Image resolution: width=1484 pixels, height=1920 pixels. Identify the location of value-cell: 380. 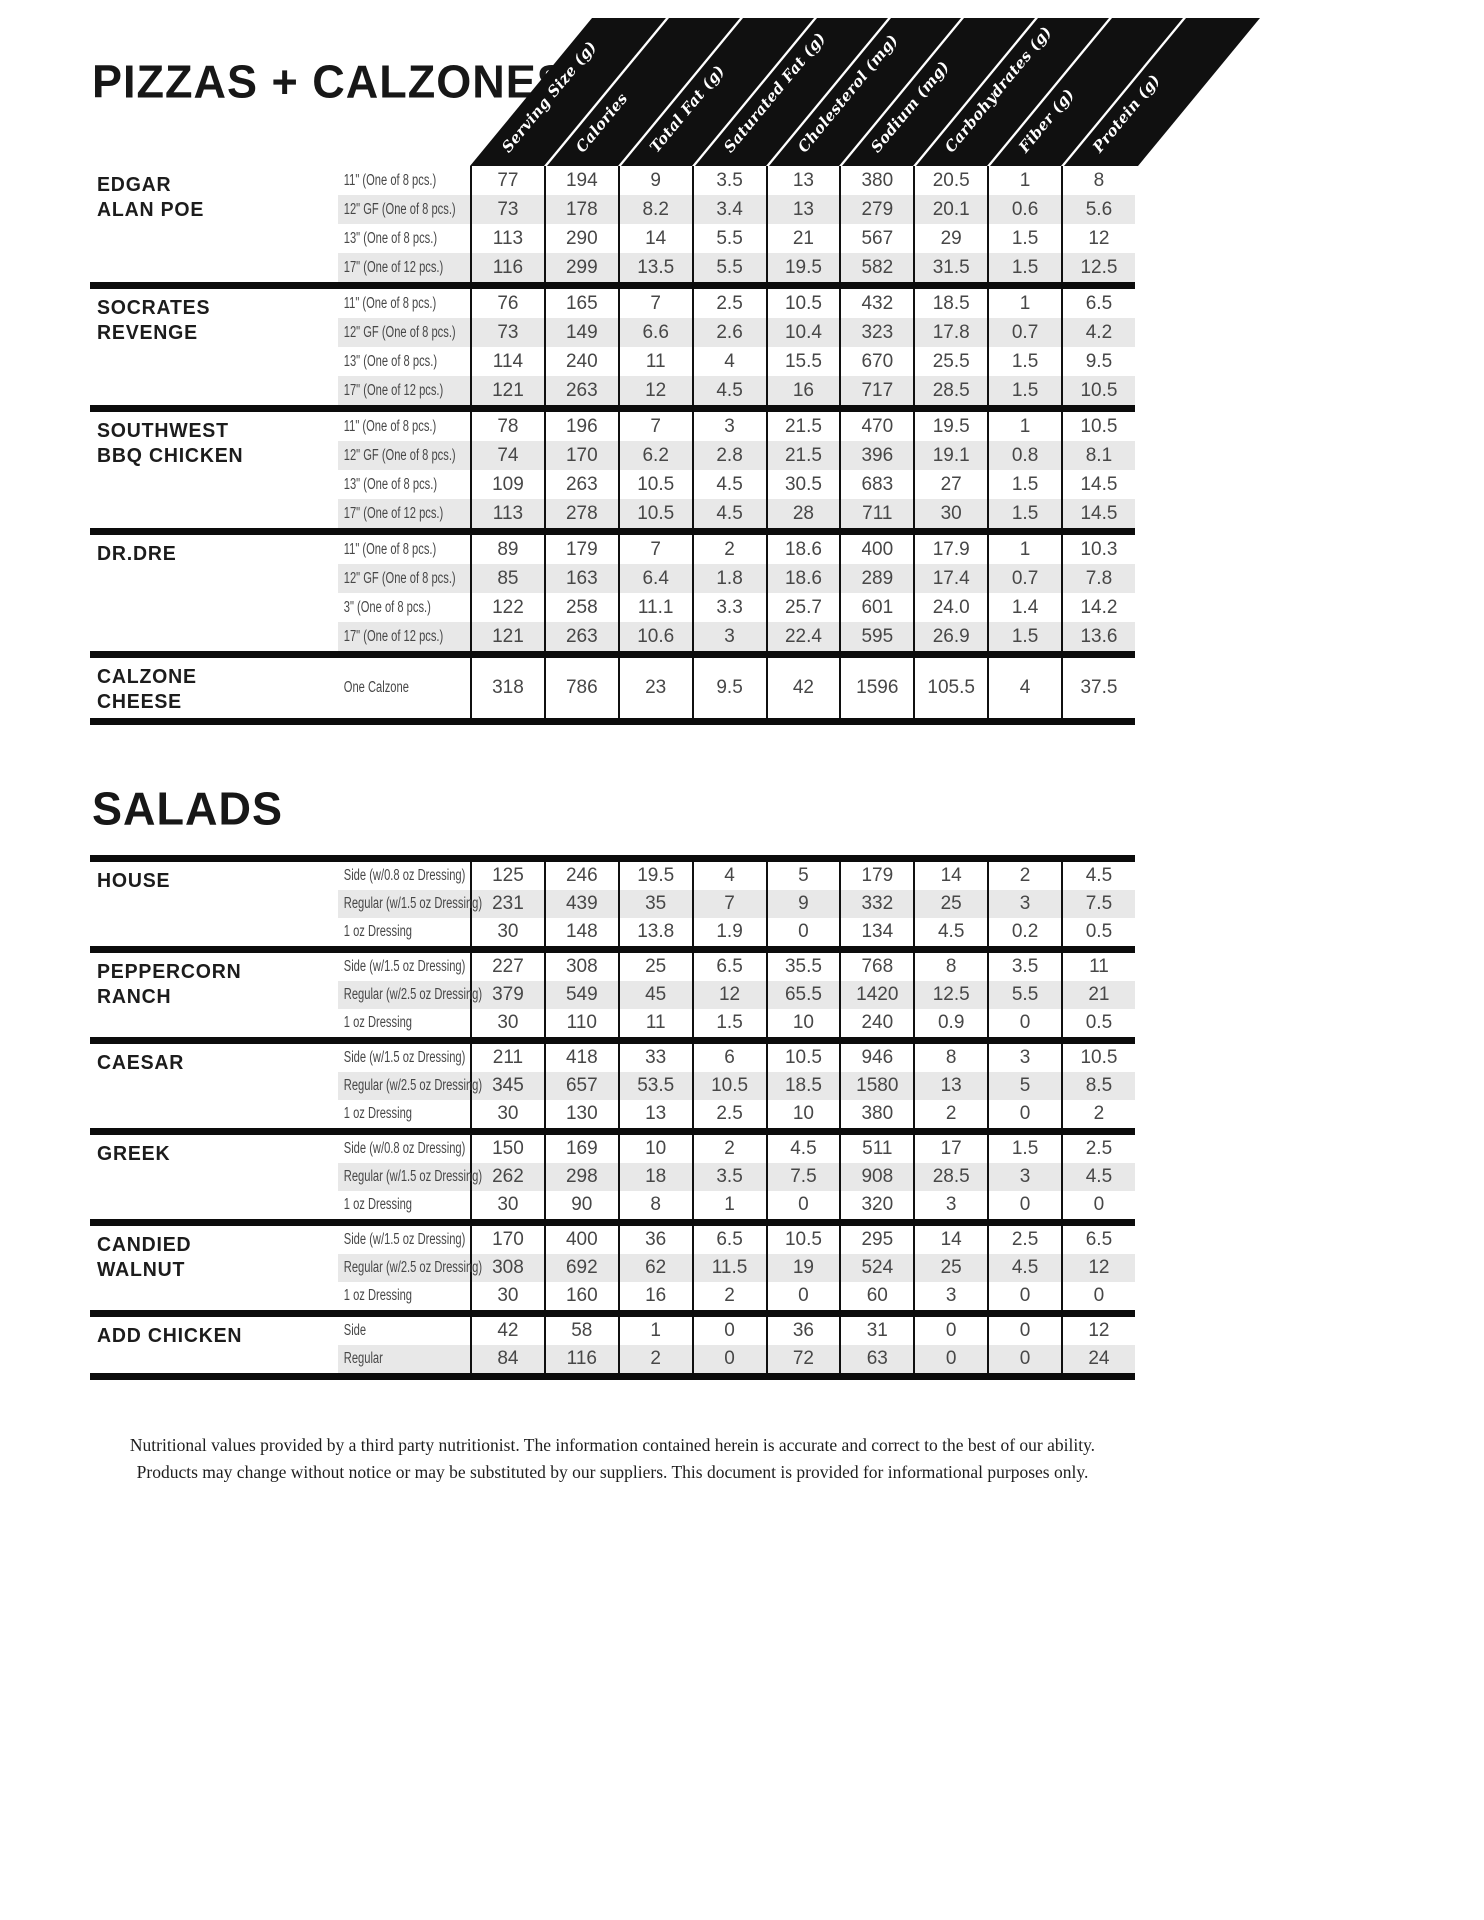
(876, 1114).